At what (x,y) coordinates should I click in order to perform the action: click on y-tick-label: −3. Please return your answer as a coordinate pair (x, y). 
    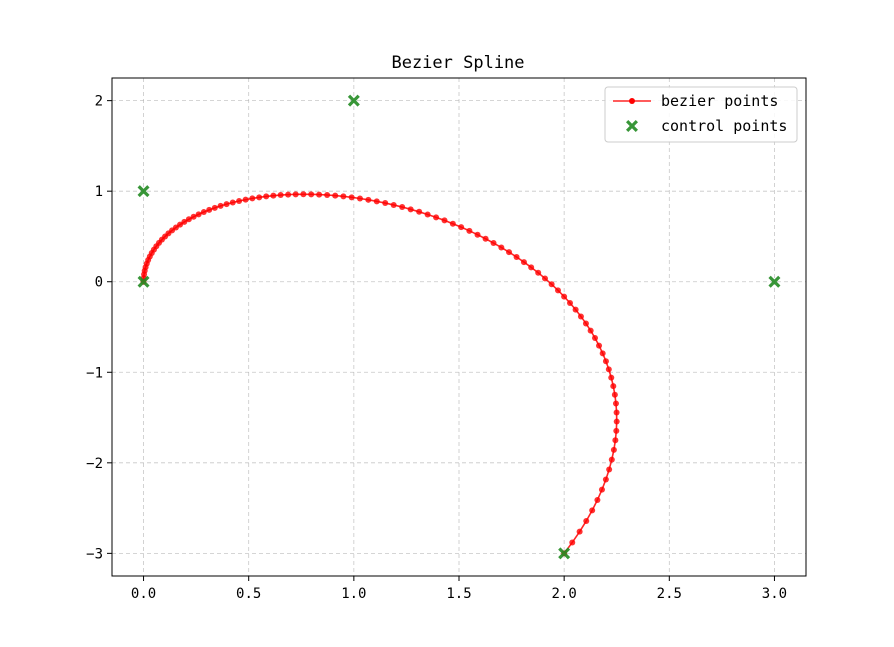
    Looking at the image, I should click on (94, 554).